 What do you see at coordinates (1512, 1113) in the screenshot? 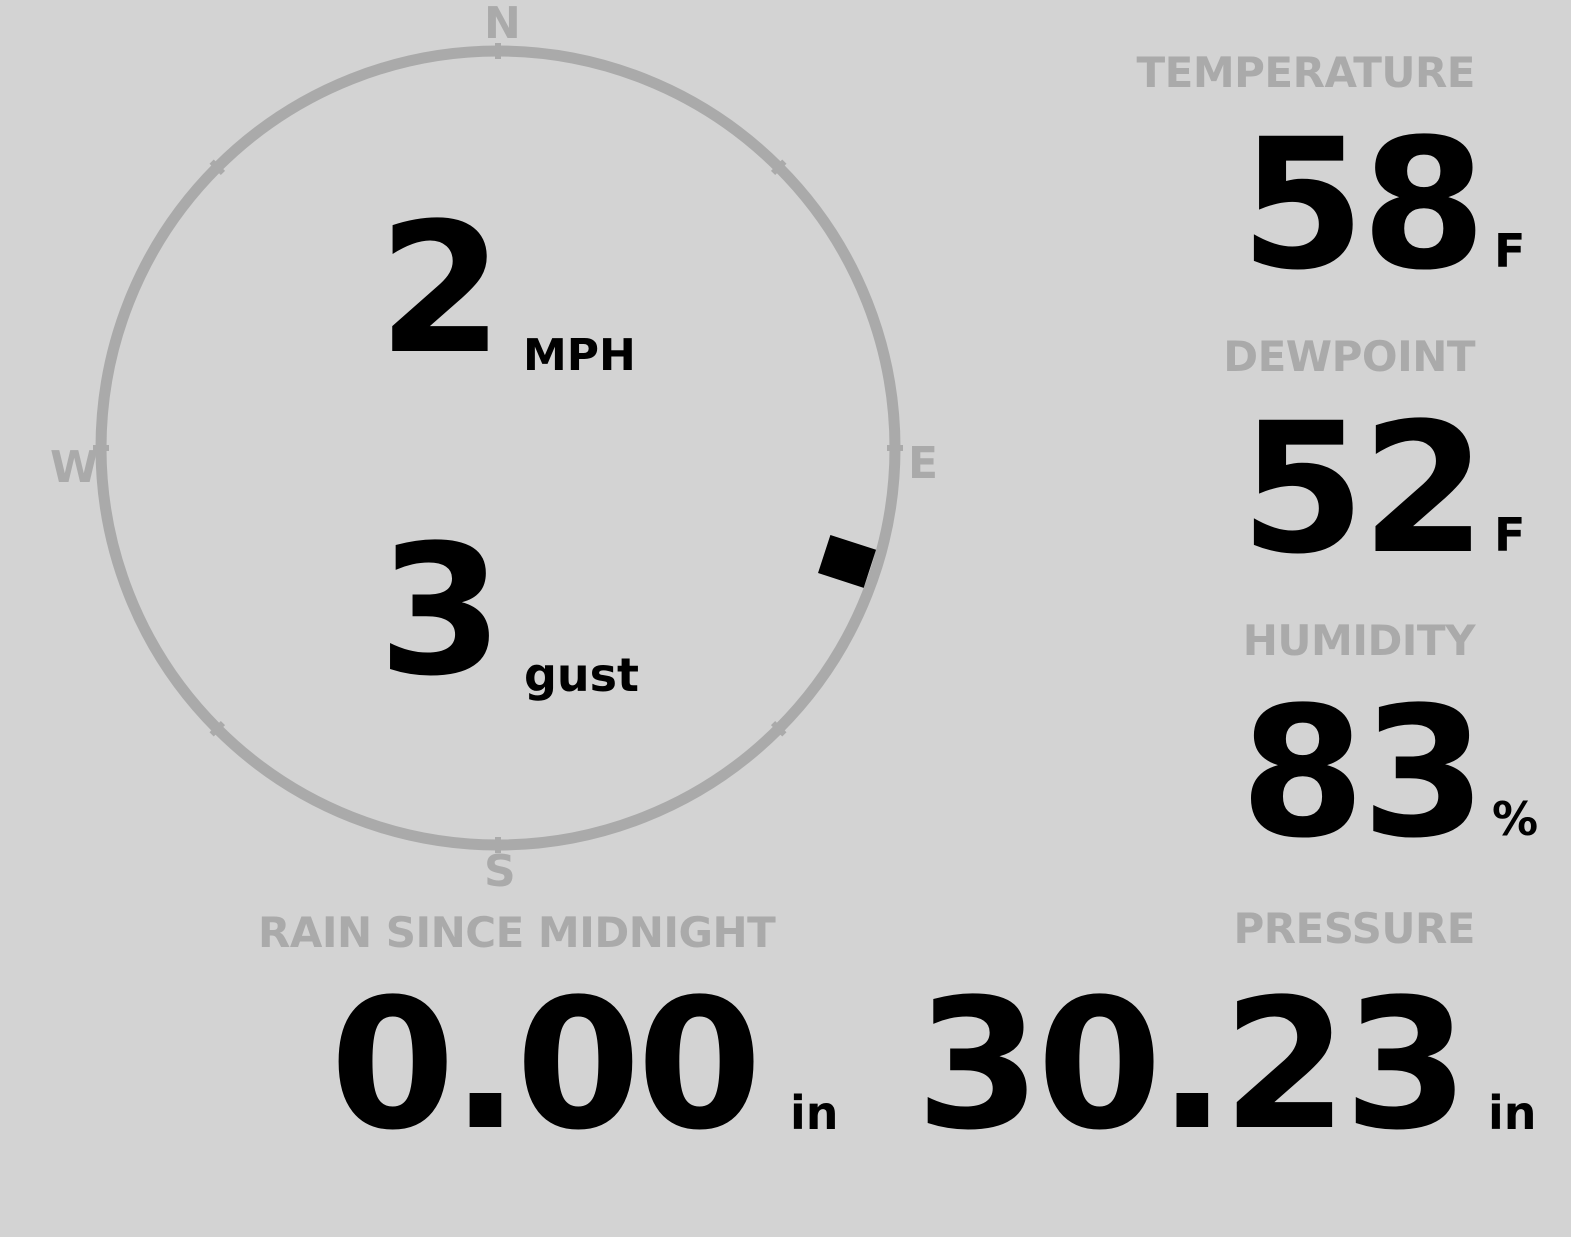
I see `pressure-unit: in` at bounding box center [1512, 1113].